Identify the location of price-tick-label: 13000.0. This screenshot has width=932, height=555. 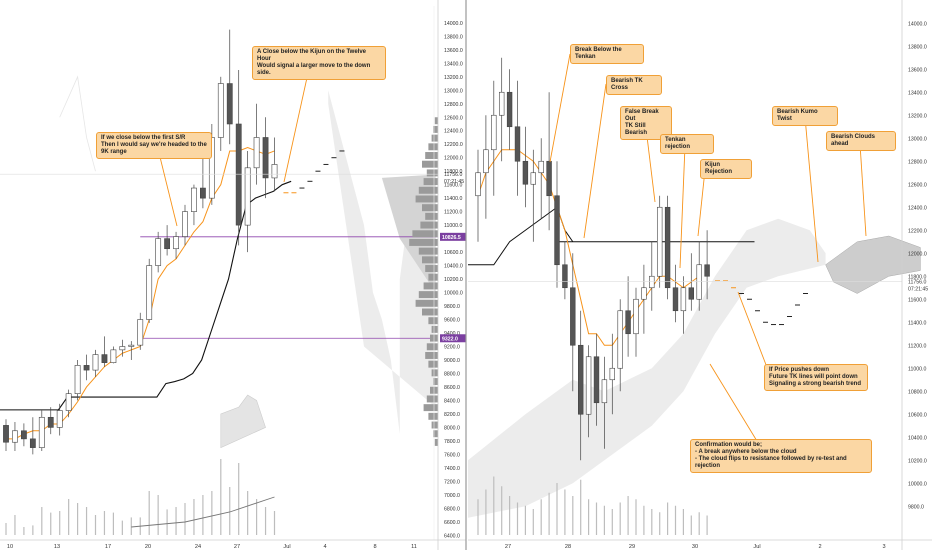
(917, 139).